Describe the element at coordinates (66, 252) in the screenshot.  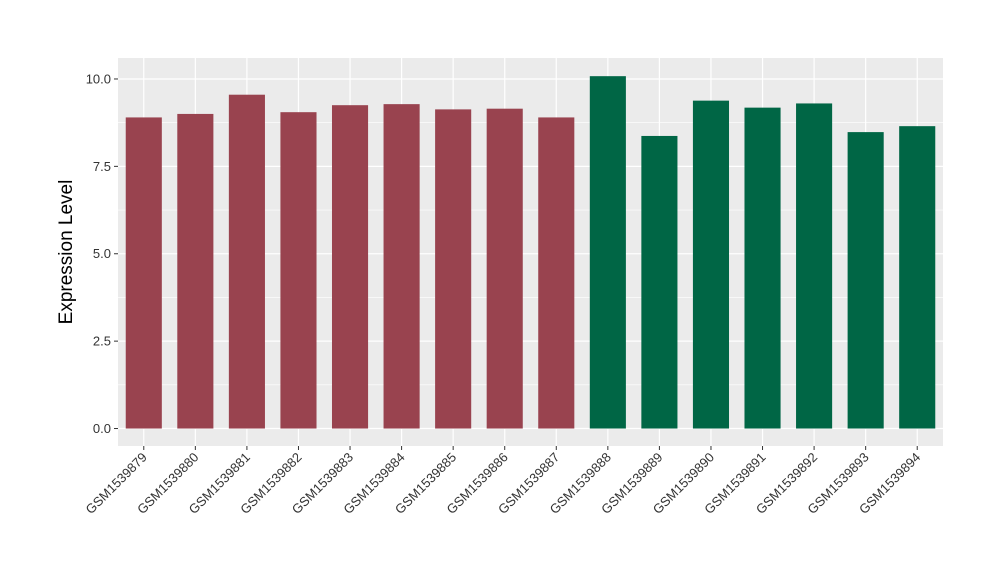
I see `y-axis-label: Expression Level` at that location.